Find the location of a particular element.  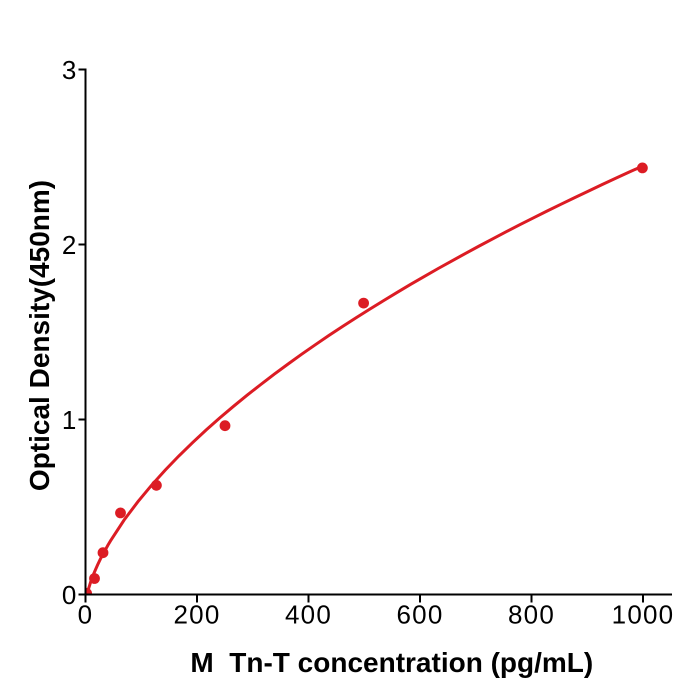

svg-text: 800 is located at coordinates (531, 615).